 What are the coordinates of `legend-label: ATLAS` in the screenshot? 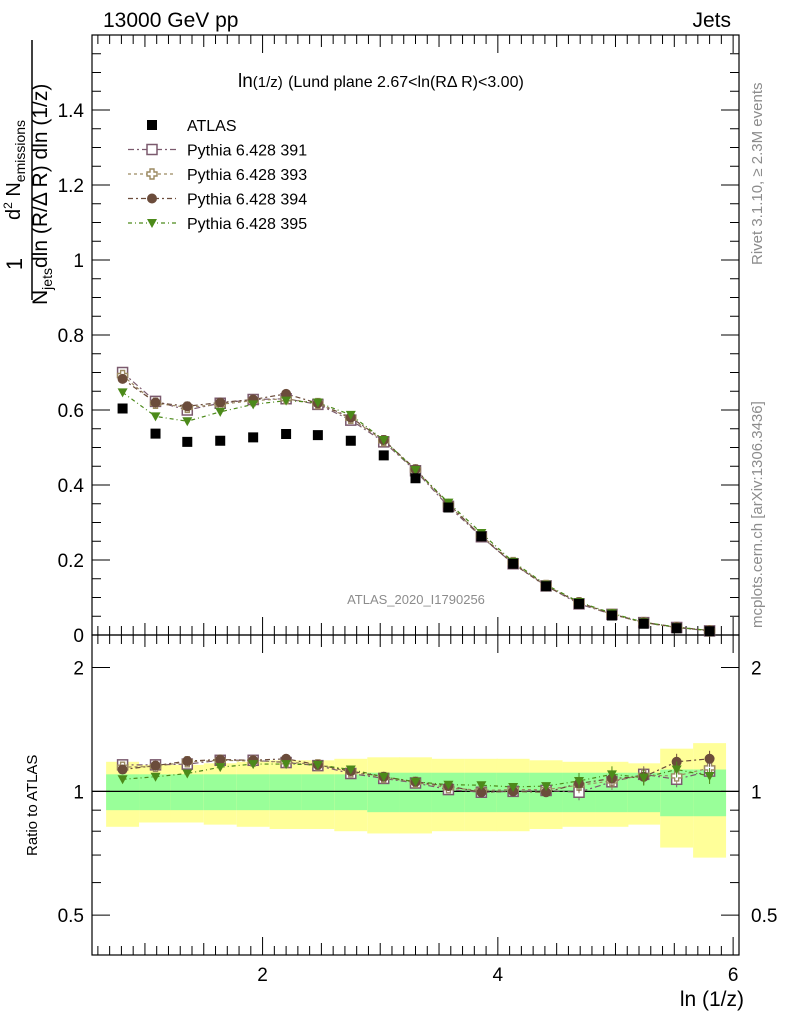 It's located at (212, 126).